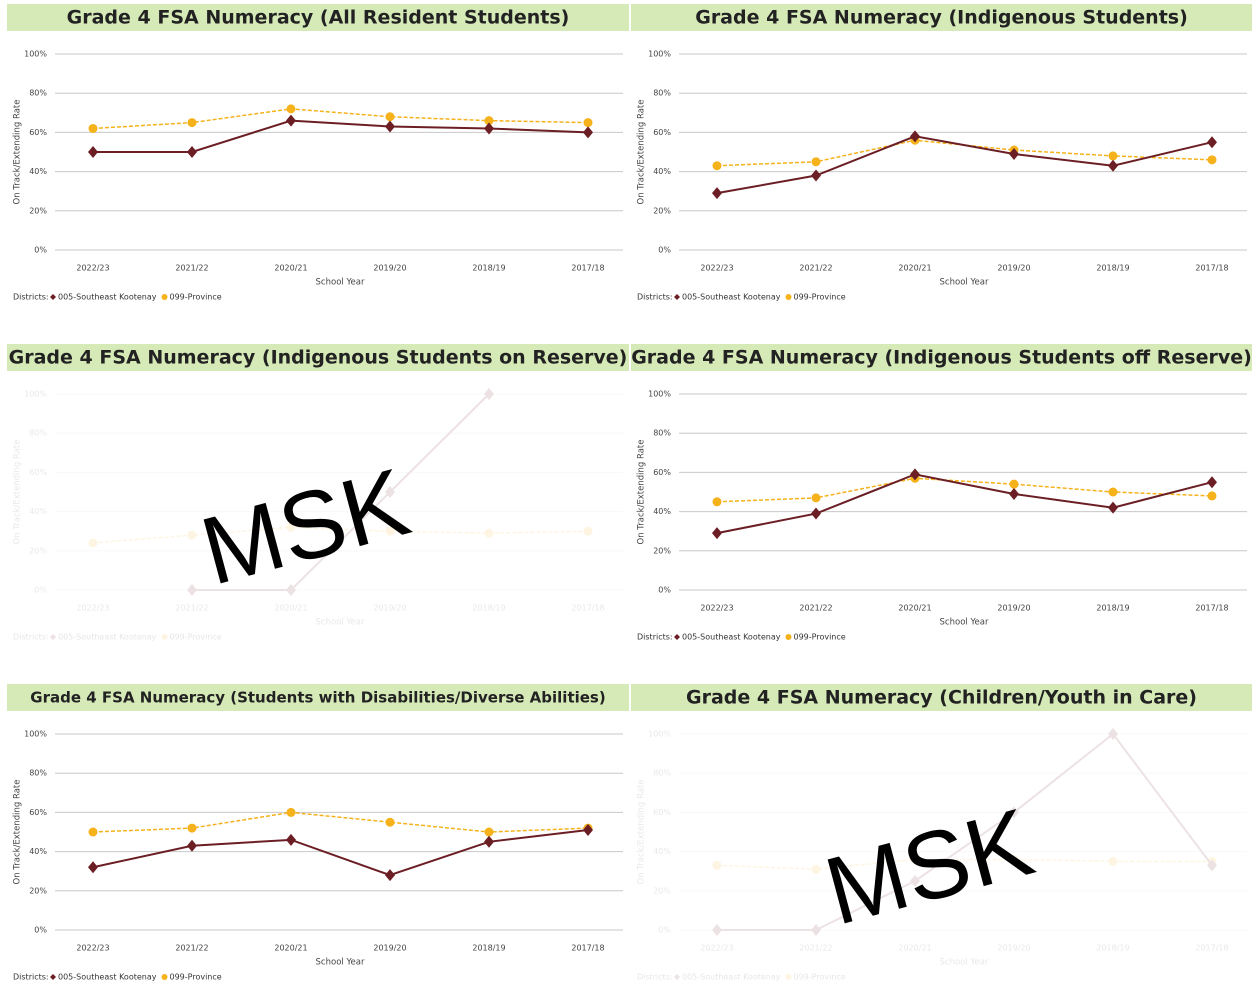 This screenshot has width=1252, height=982. I want to click on y-tick-label: 100%, so click(659, 394).